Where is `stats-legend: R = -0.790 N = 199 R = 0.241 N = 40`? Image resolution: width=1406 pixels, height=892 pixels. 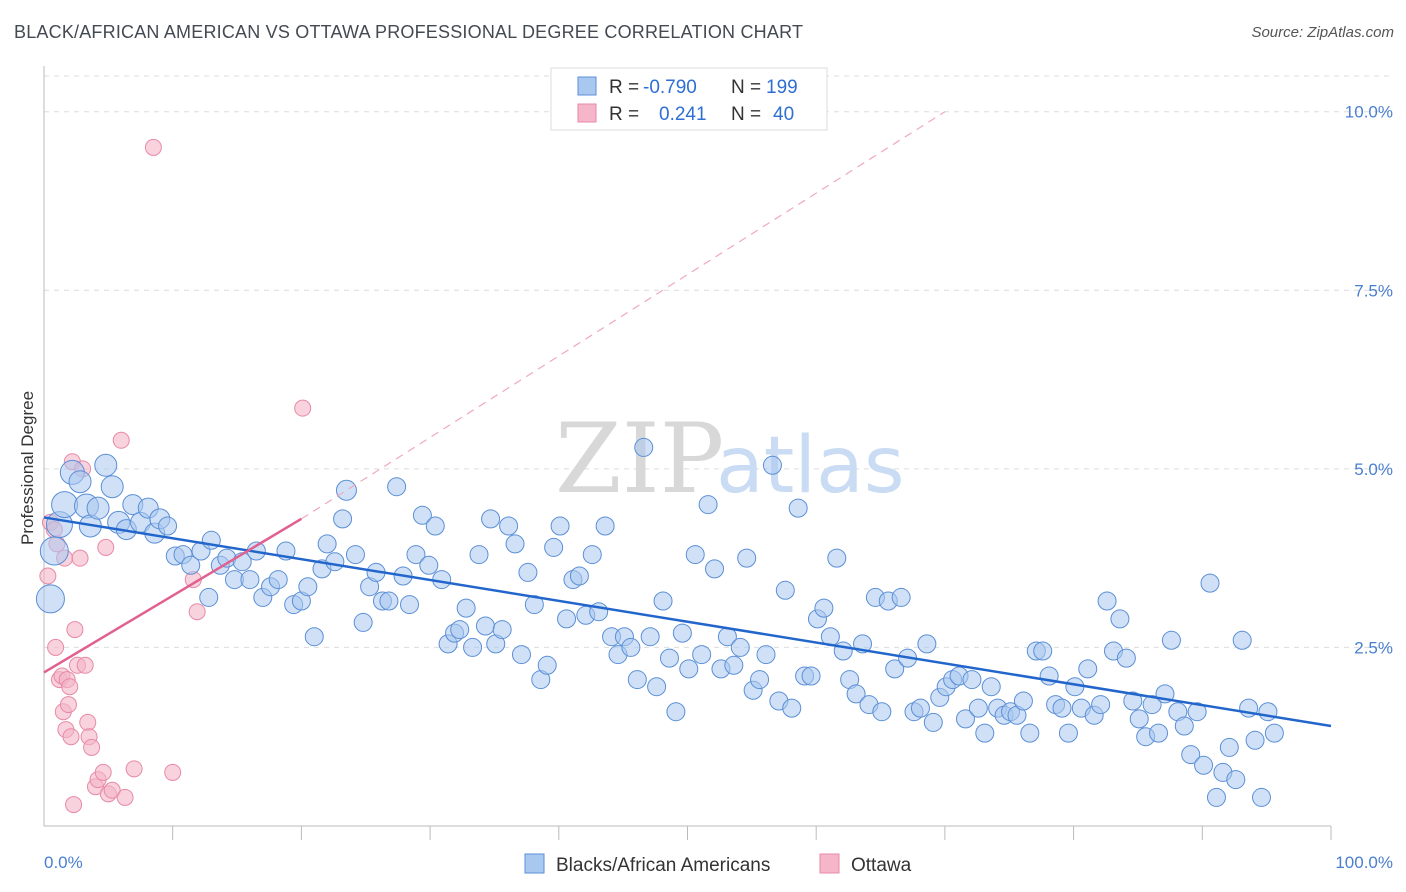 stats-legend: R = -0.790 N = 199 R = 0.241 N = 40 is located at coordinates (689, 99).